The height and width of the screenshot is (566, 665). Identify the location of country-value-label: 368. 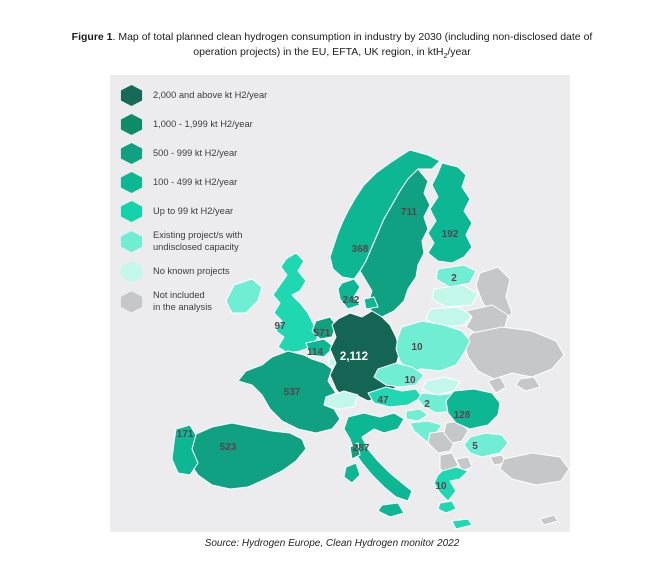
(360, 249).